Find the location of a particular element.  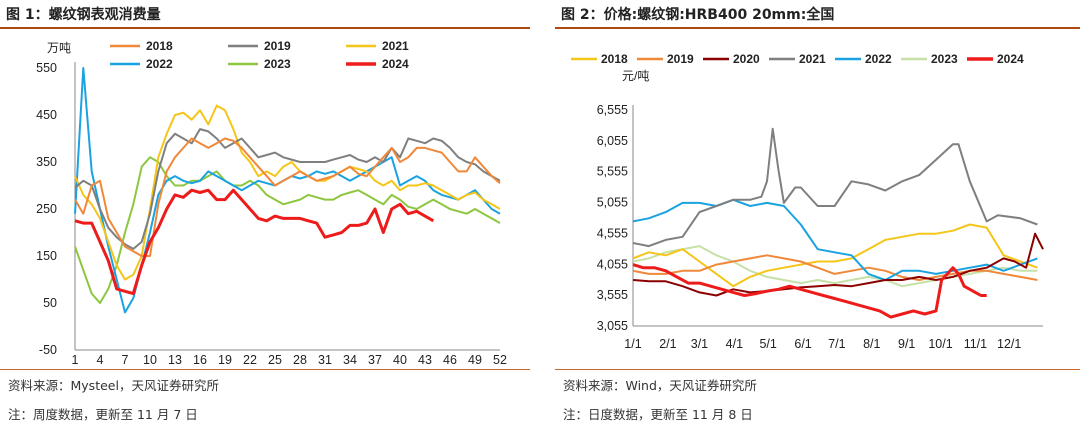

x-tick-label: 40 is located at coordinates (400, 360).